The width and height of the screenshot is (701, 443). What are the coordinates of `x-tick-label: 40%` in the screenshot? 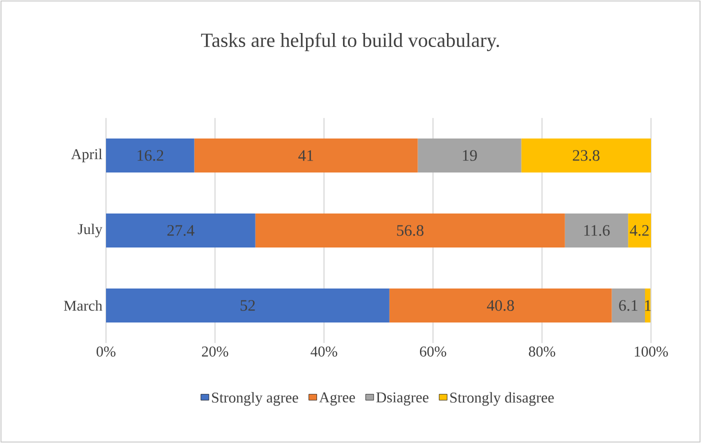 It's located at (324, 351).